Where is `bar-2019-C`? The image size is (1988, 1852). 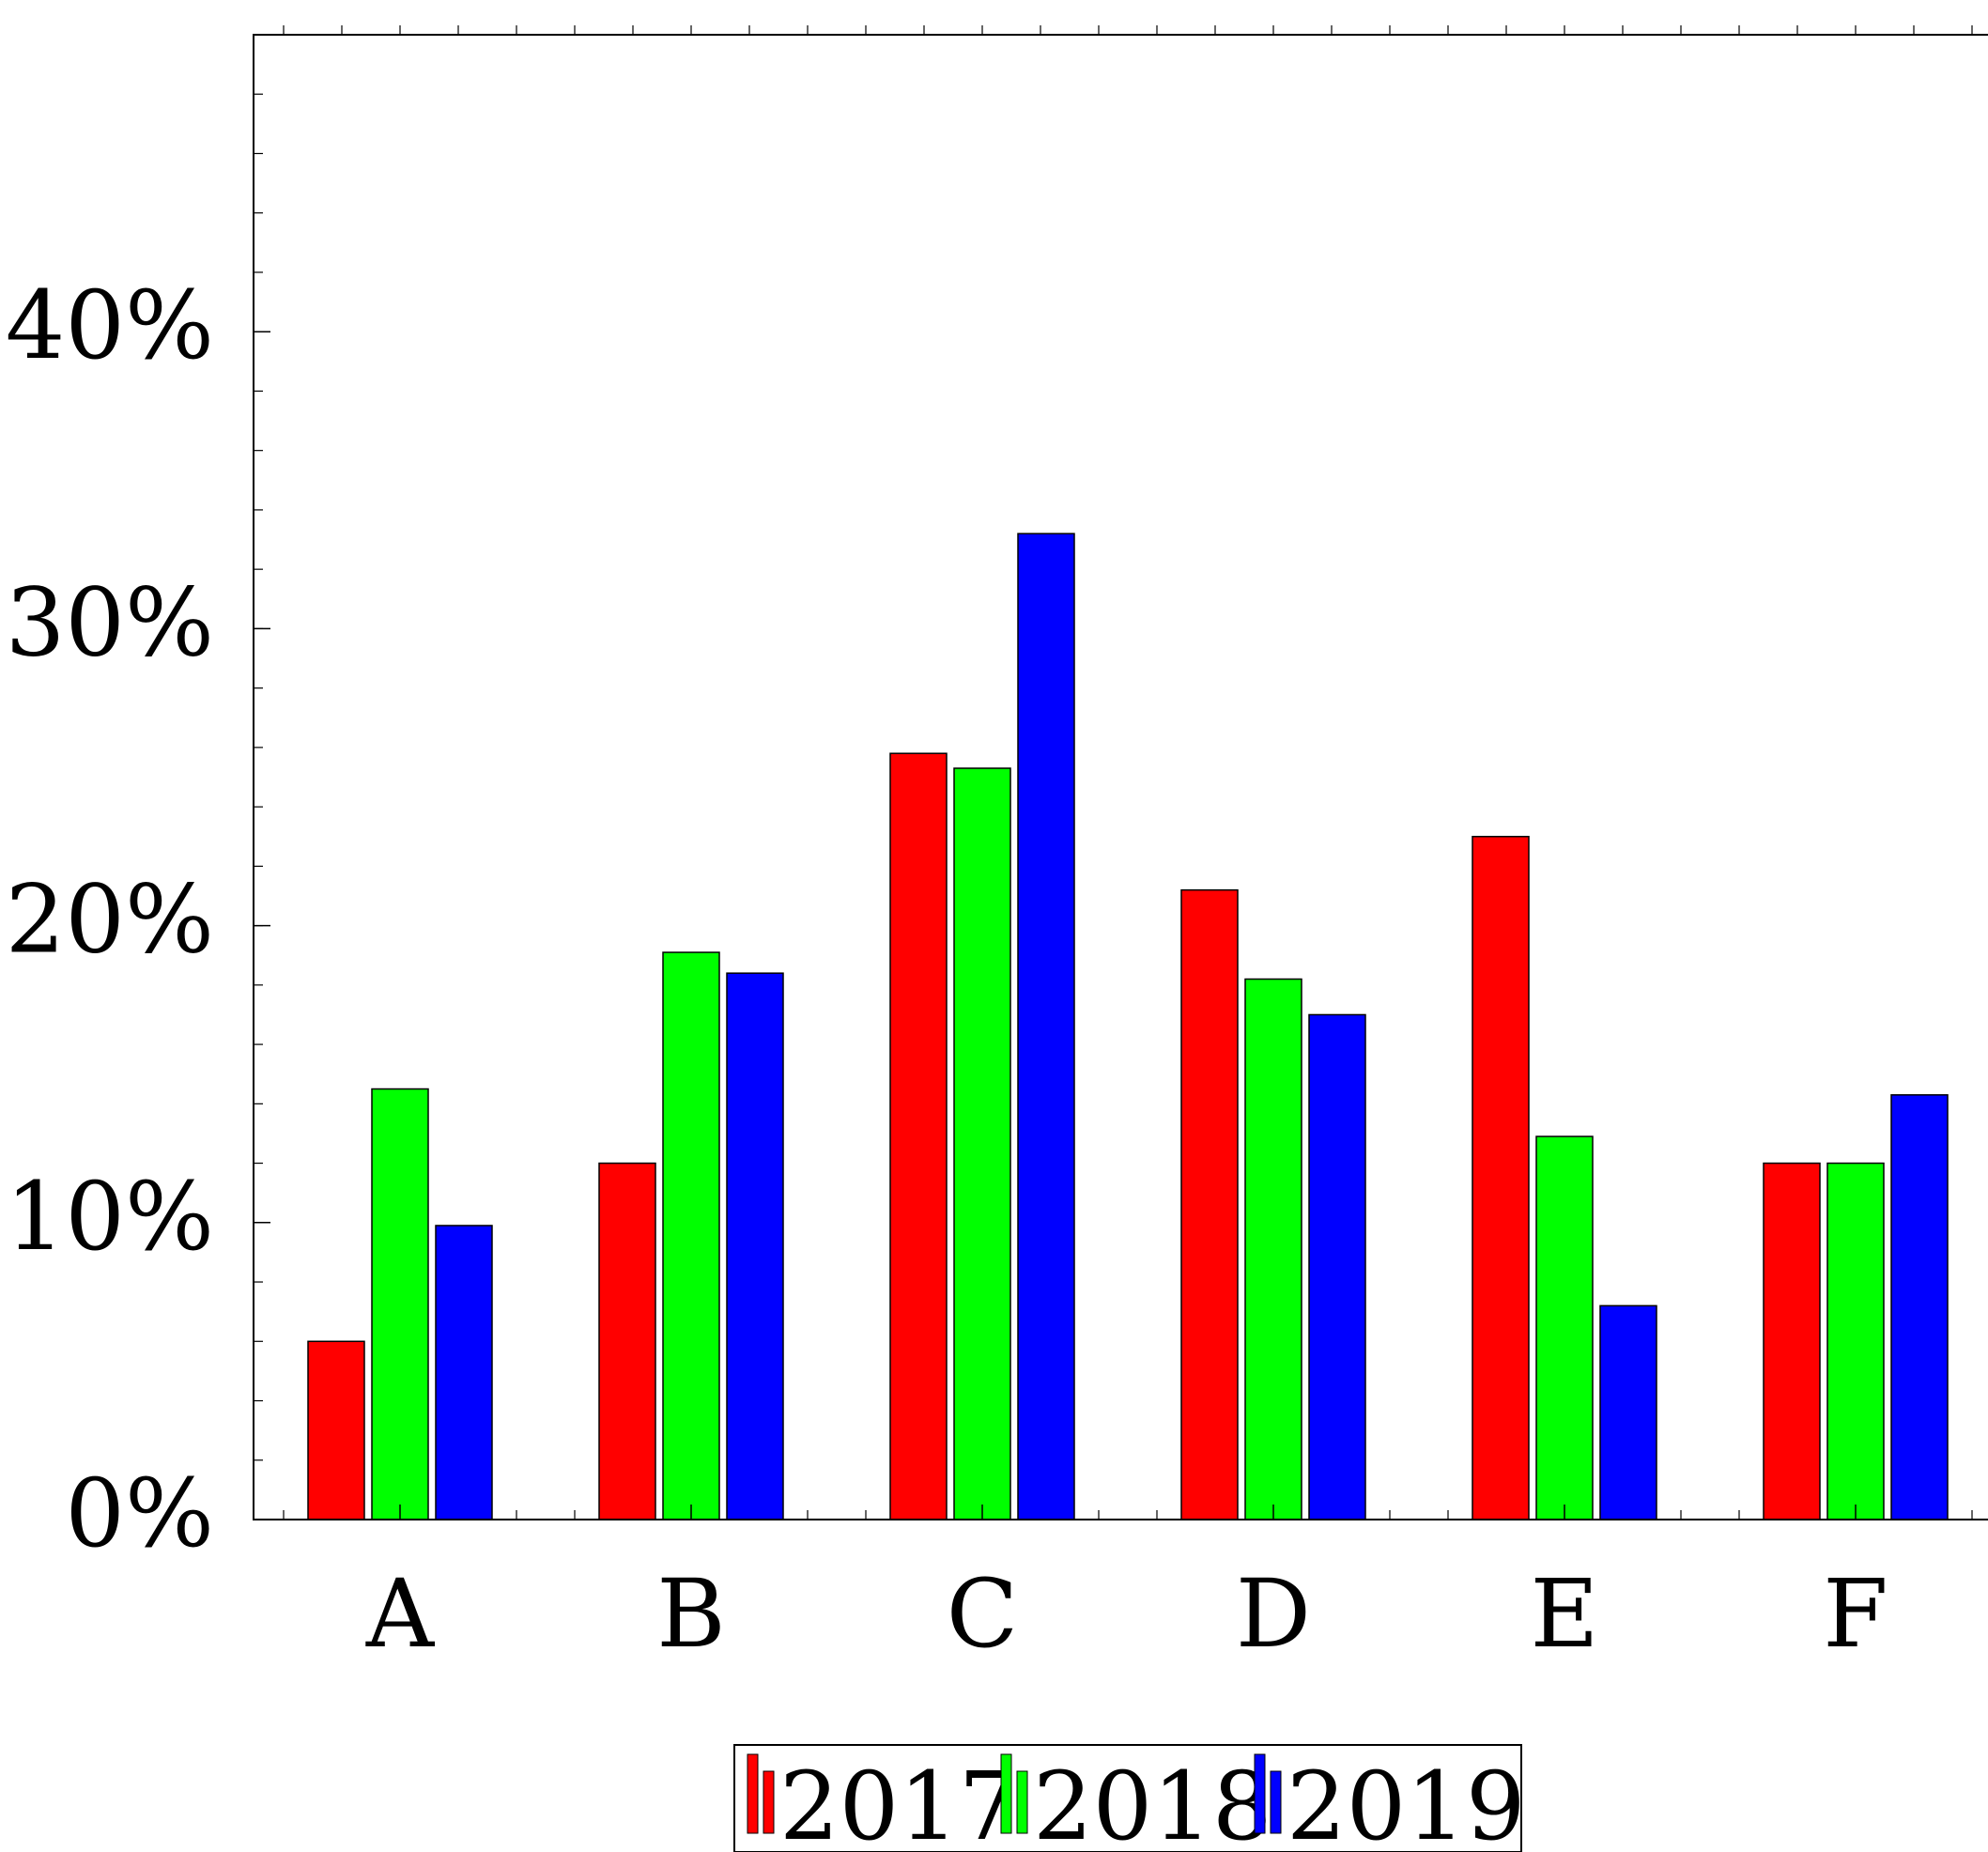
bar-2019-C is located at coordinates (1046, 1026).